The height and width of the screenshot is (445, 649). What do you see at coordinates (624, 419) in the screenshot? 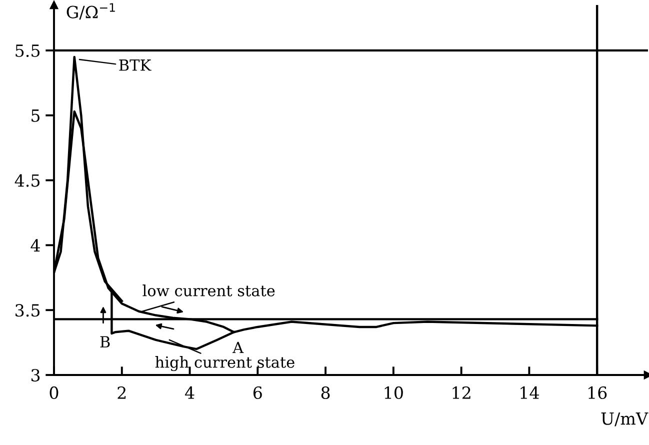
I see `x-axis-title: U/mV` at bounding box center [624, 419].